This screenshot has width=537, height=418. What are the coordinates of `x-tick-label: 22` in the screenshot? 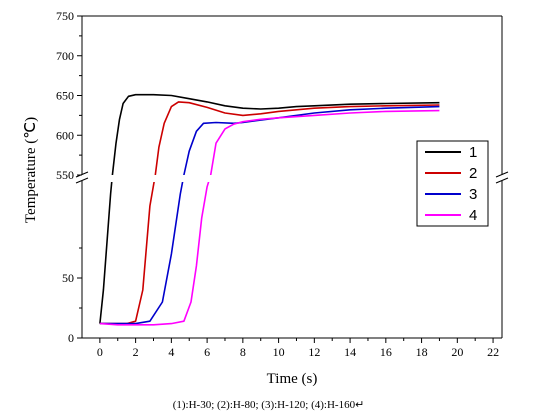 It's located at (493, 352).